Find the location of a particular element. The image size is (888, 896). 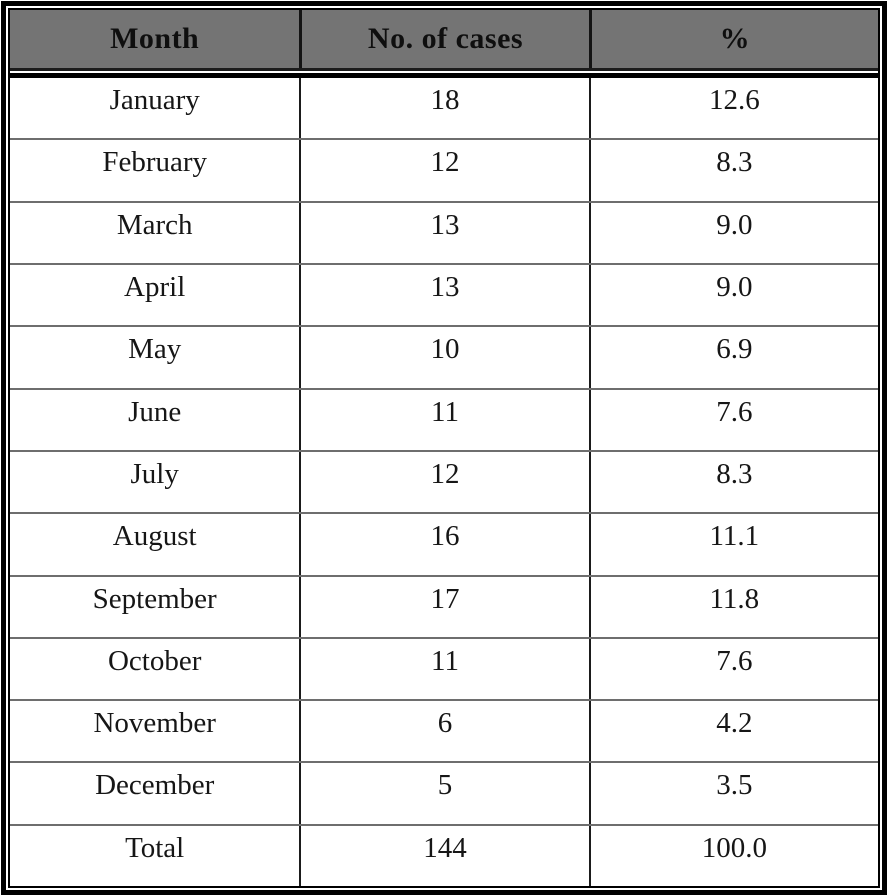

table-row: May 10 6.9 is located at coordinates (444, 356).